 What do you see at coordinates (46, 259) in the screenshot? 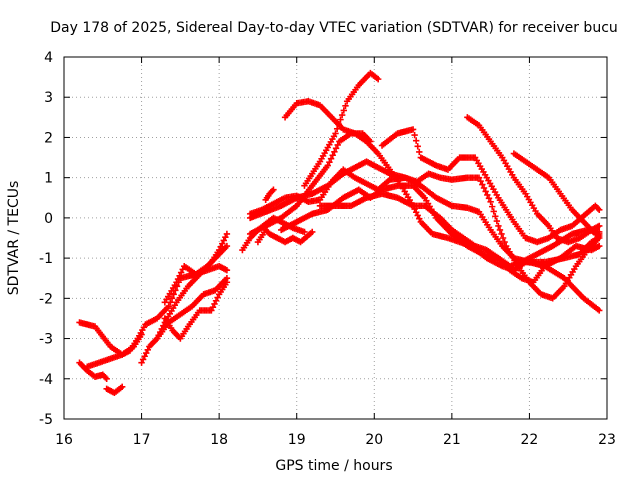
I see `y-tick-label: -1` at bounding box center [46, 259].